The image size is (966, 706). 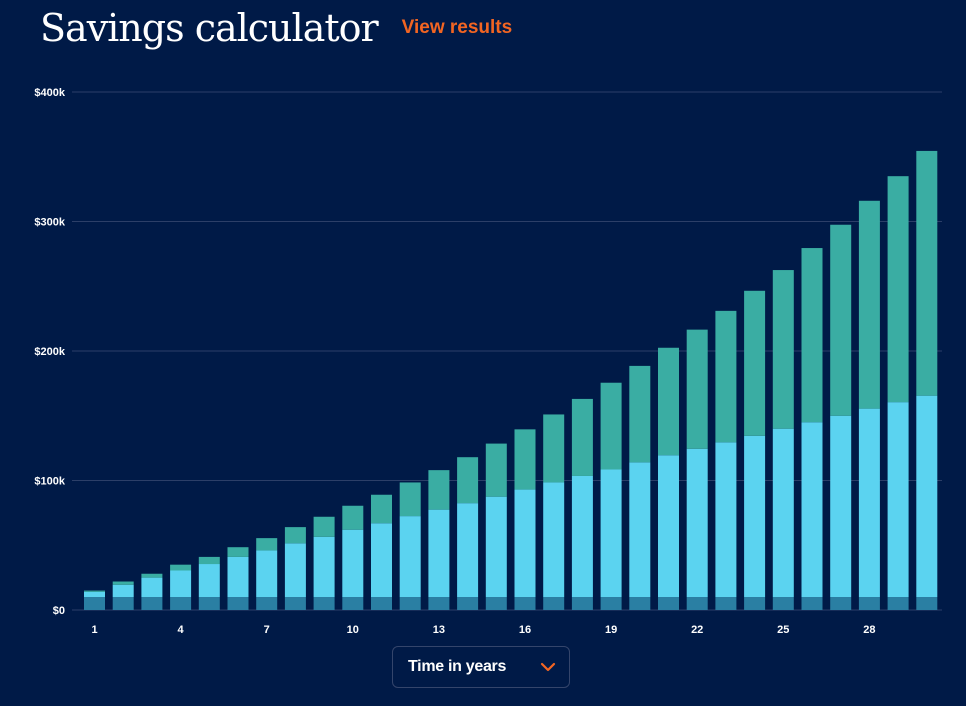 What do you see at coordinates (59, 611) in the screenshot?
I see `y-tick-label: $0` at bounding box center [59, 611].